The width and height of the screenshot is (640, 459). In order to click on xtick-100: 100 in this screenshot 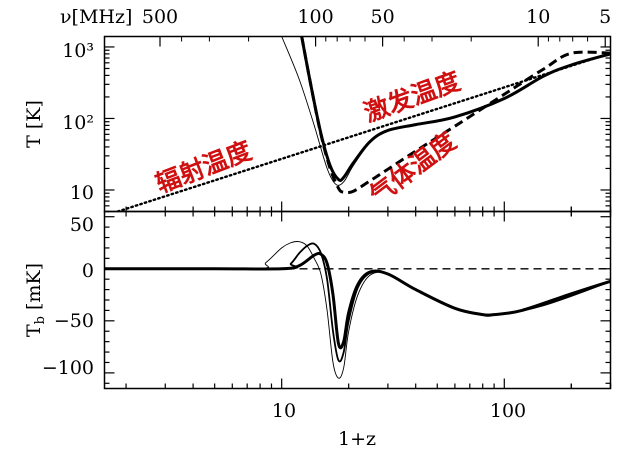, I will do `click(508, 411)`.